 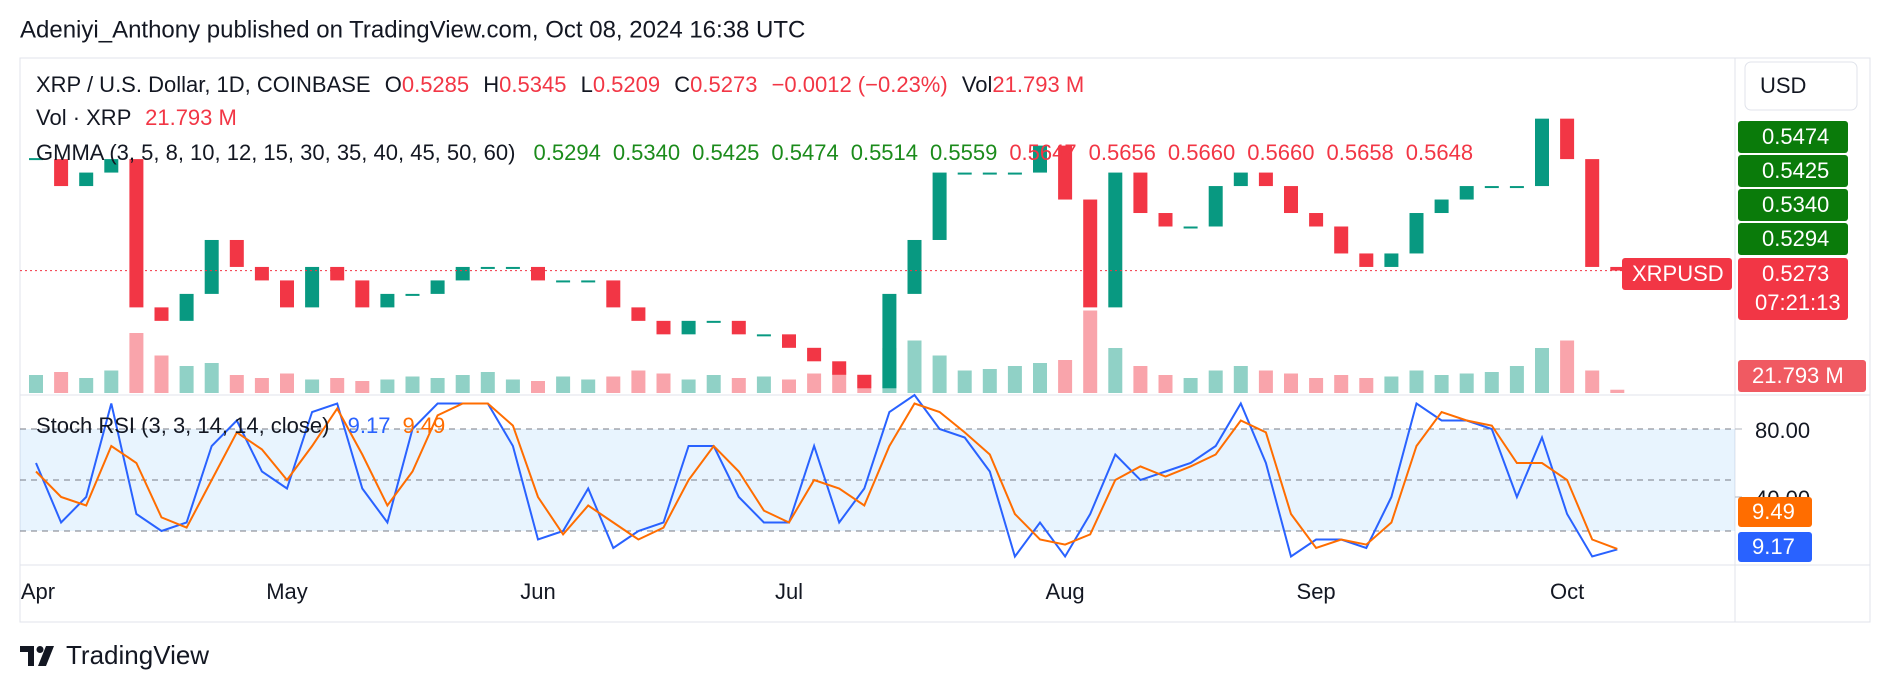 I want to click on gmma-value: 0.5647, so click(x=1042, y=152).